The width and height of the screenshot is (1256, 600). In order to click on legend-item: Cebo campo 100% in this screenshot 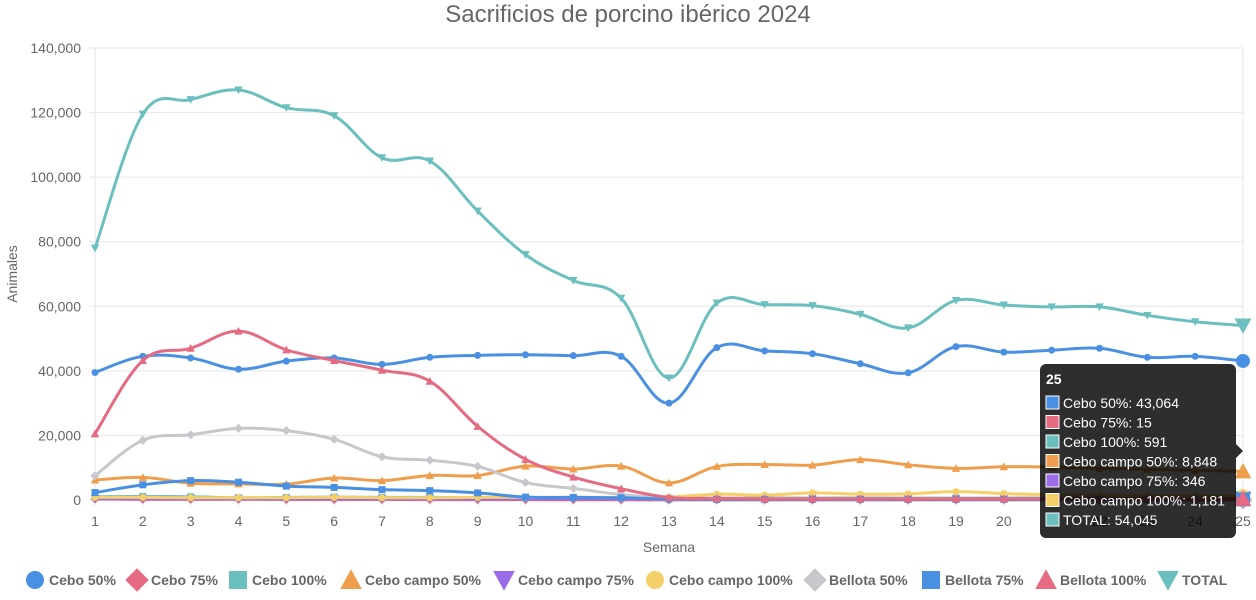, I will do `click(719, 580)`.